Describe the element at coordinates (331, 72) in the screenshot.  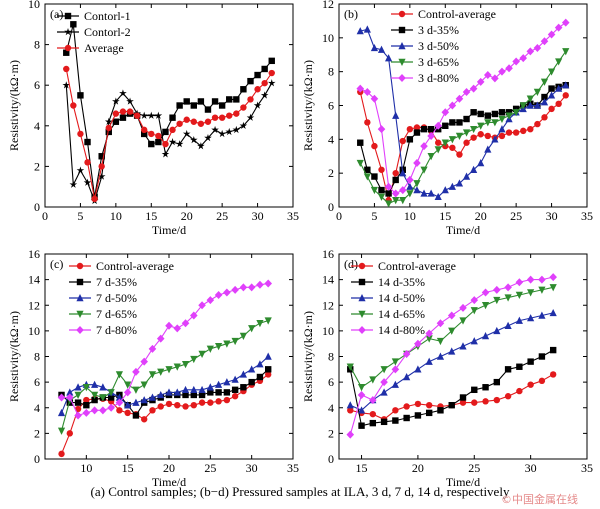
I see `y-tick-label: 8` at that location.